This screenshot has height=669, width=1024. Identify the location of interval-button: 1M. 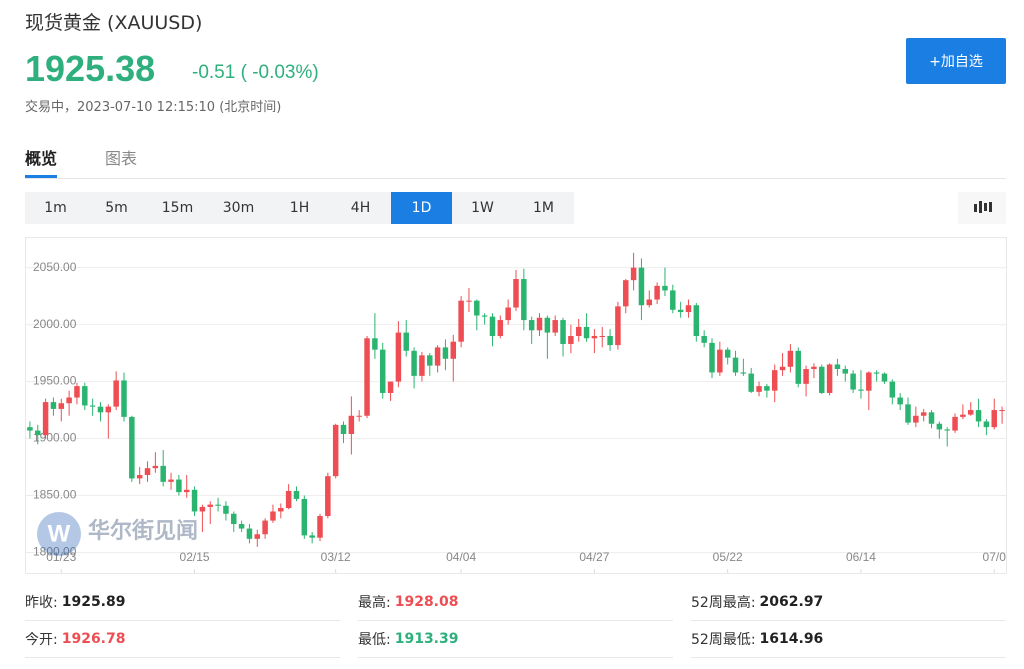
(543, 208).